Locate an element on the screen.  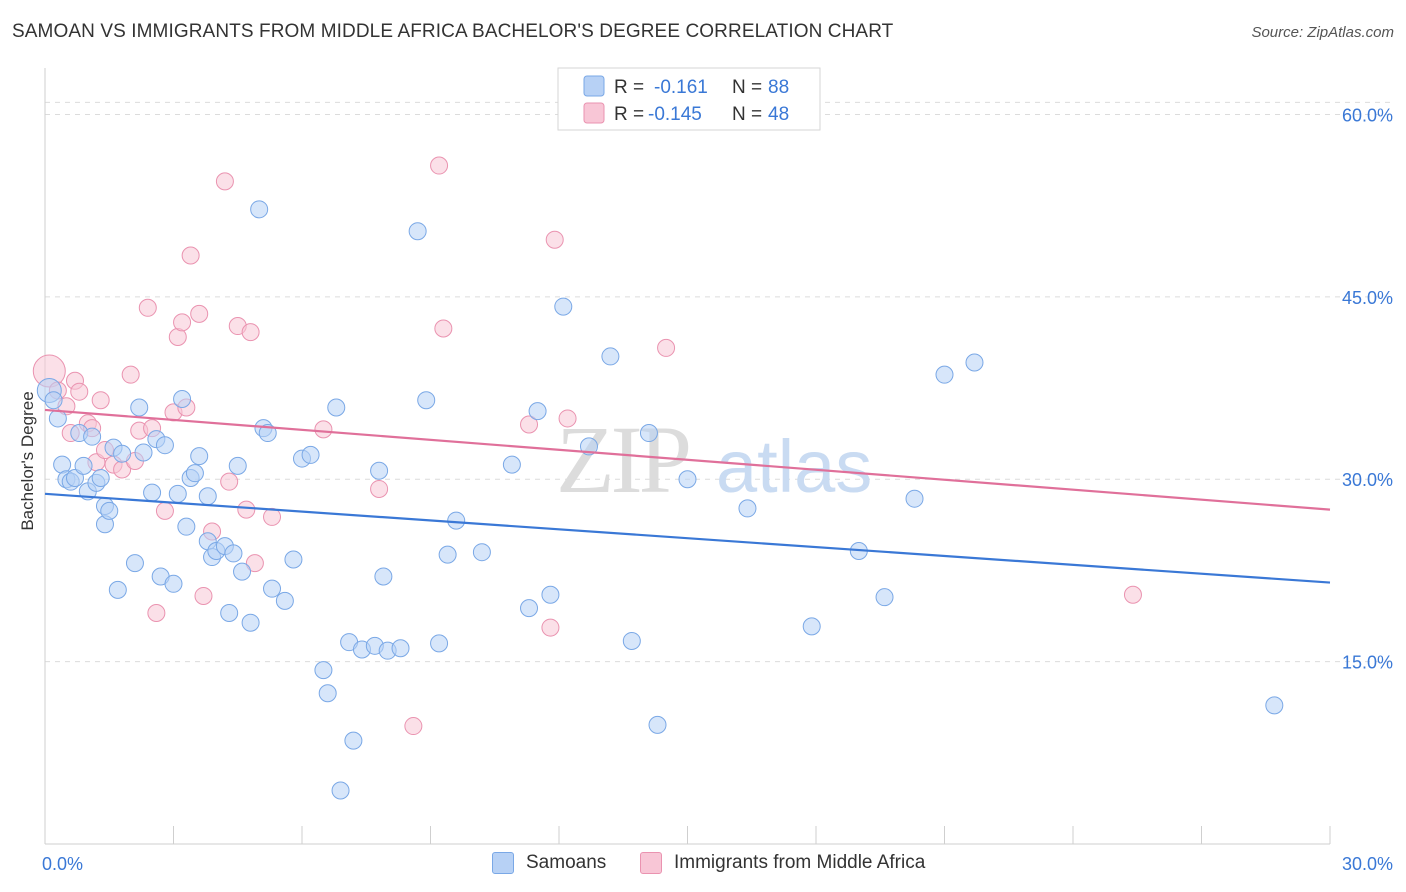
x-tick-label: 30.0% is located at coordinates (1367, 864).